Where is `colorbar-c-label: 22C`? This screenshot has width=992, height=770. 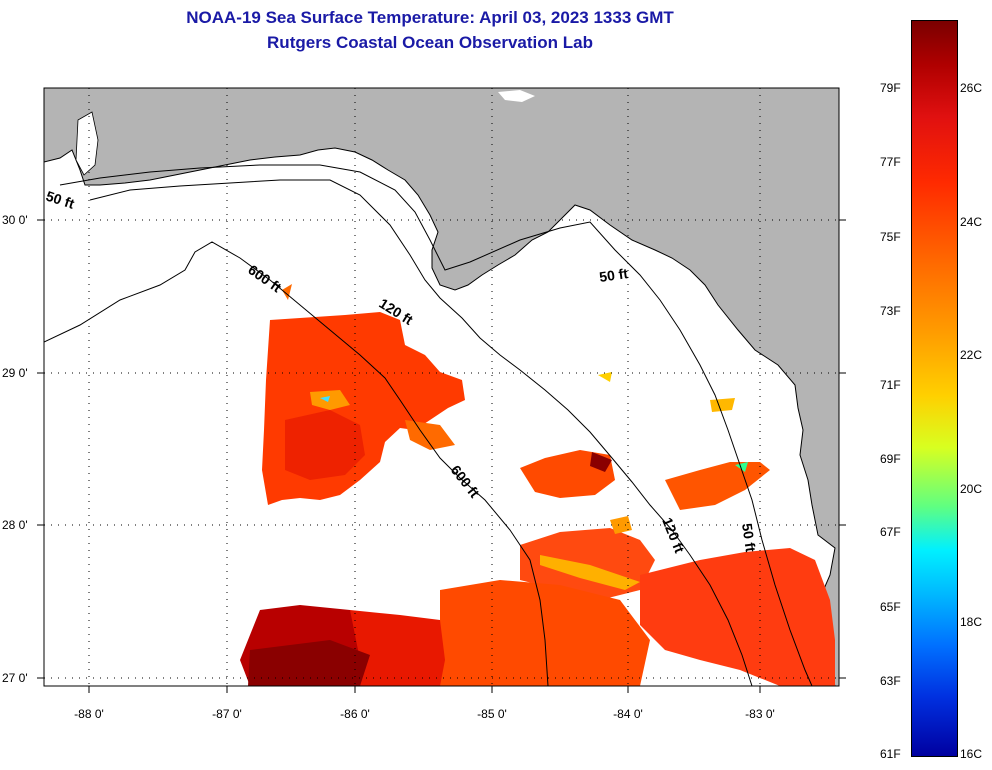 colorbar-c-label: 22C is located at coordinates (971, 355).